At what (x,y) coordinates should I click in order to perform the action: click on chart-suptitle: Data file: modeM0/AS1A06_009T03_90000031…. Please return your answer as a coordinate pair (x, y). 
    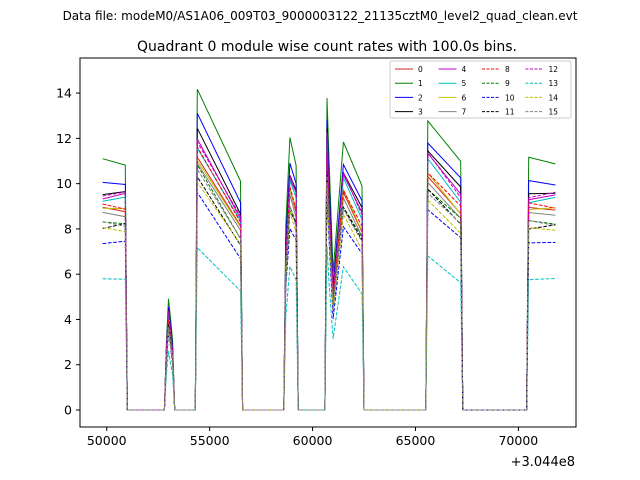
    Looking at the image, I should click on (320, 16).